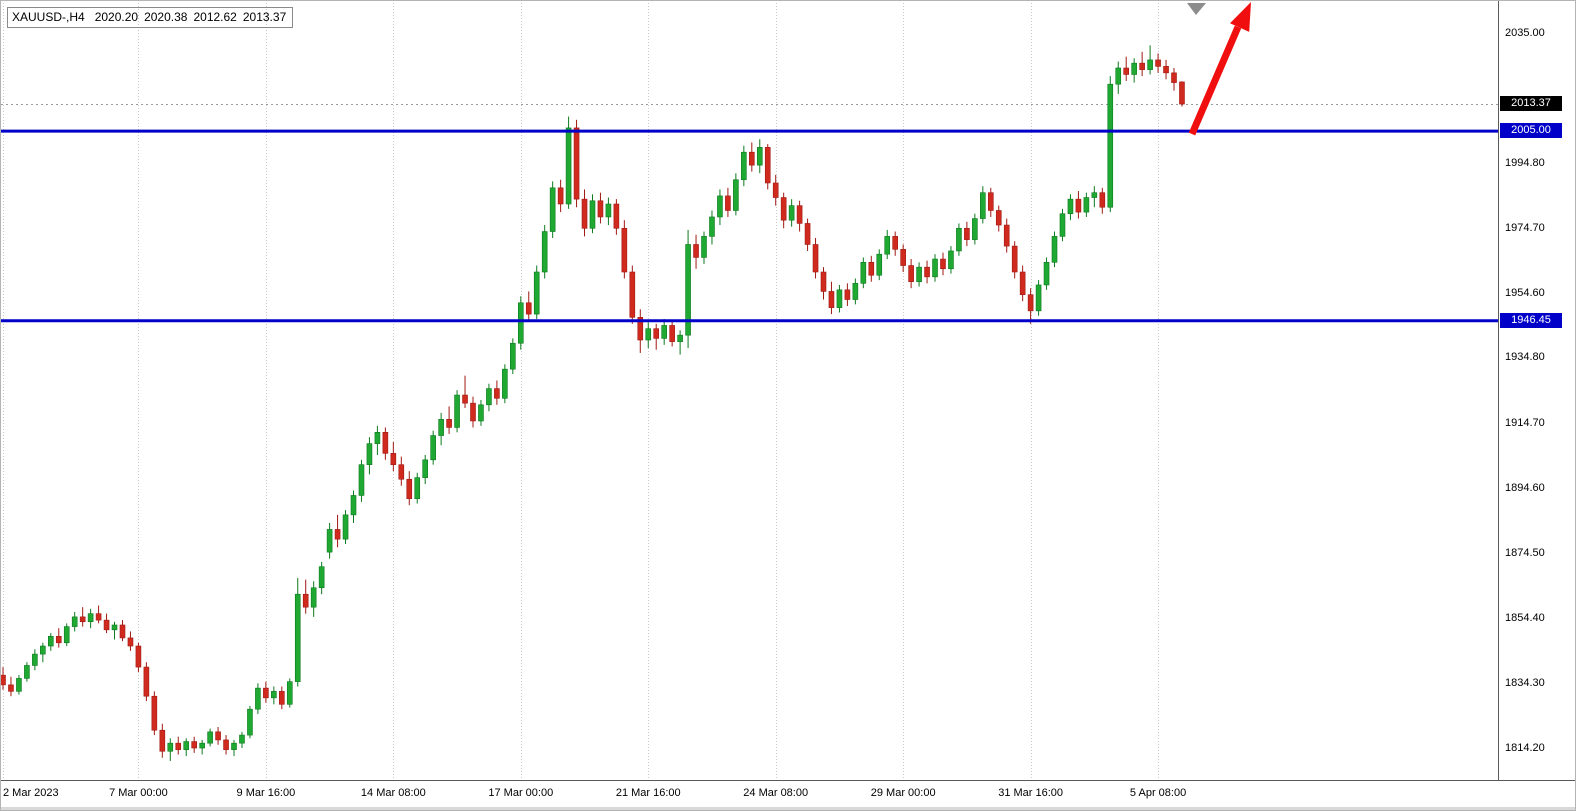 The image size is (1576, 811). I want to click on price-tick-label: 1954.60, so click(1525, 293).